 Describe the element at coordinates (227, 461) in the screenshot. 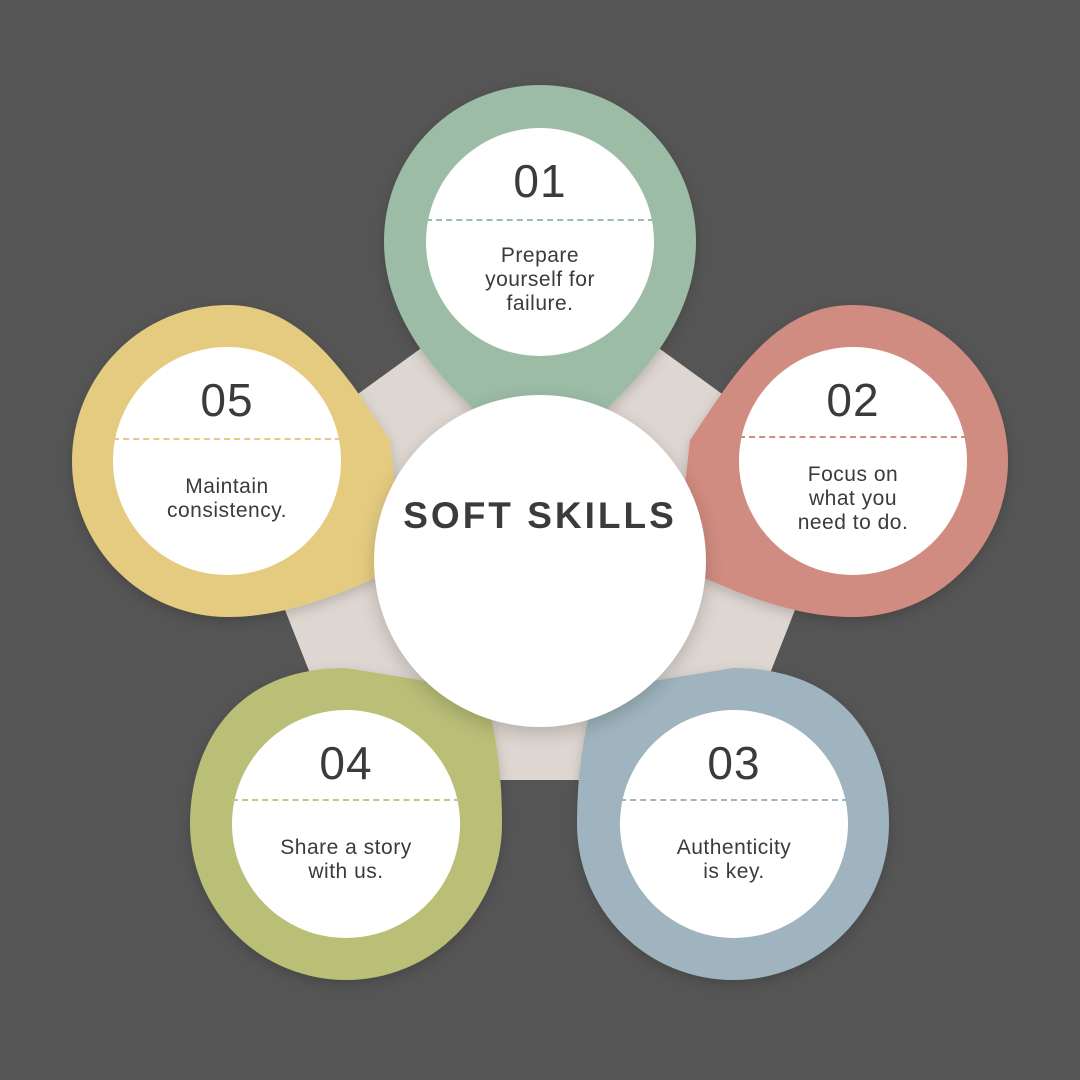

I see `step-05-circle: 05 Maintain consistency.` at that location.